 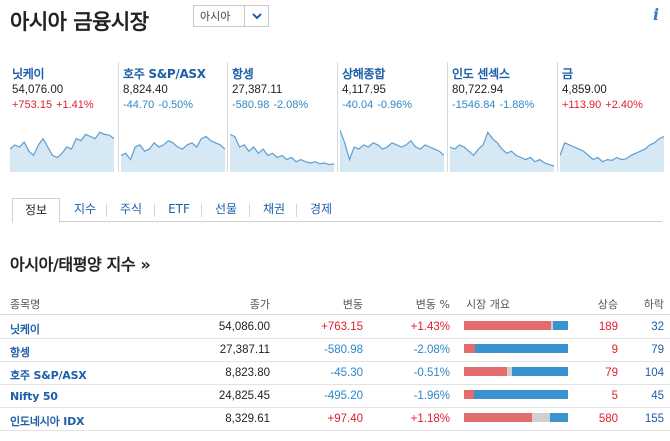 What do you see at coordinates (47, 421) in the screenshot?
I see `row-name: 인도네시아 IDX` at bounding box center [47, 421].